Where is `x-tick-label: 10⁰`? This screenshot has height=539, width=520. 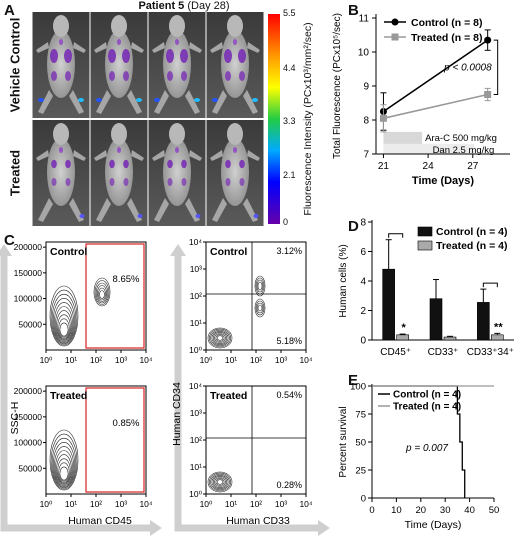
x-tick-label: 10⁰ is located at coordinates (46, 504).